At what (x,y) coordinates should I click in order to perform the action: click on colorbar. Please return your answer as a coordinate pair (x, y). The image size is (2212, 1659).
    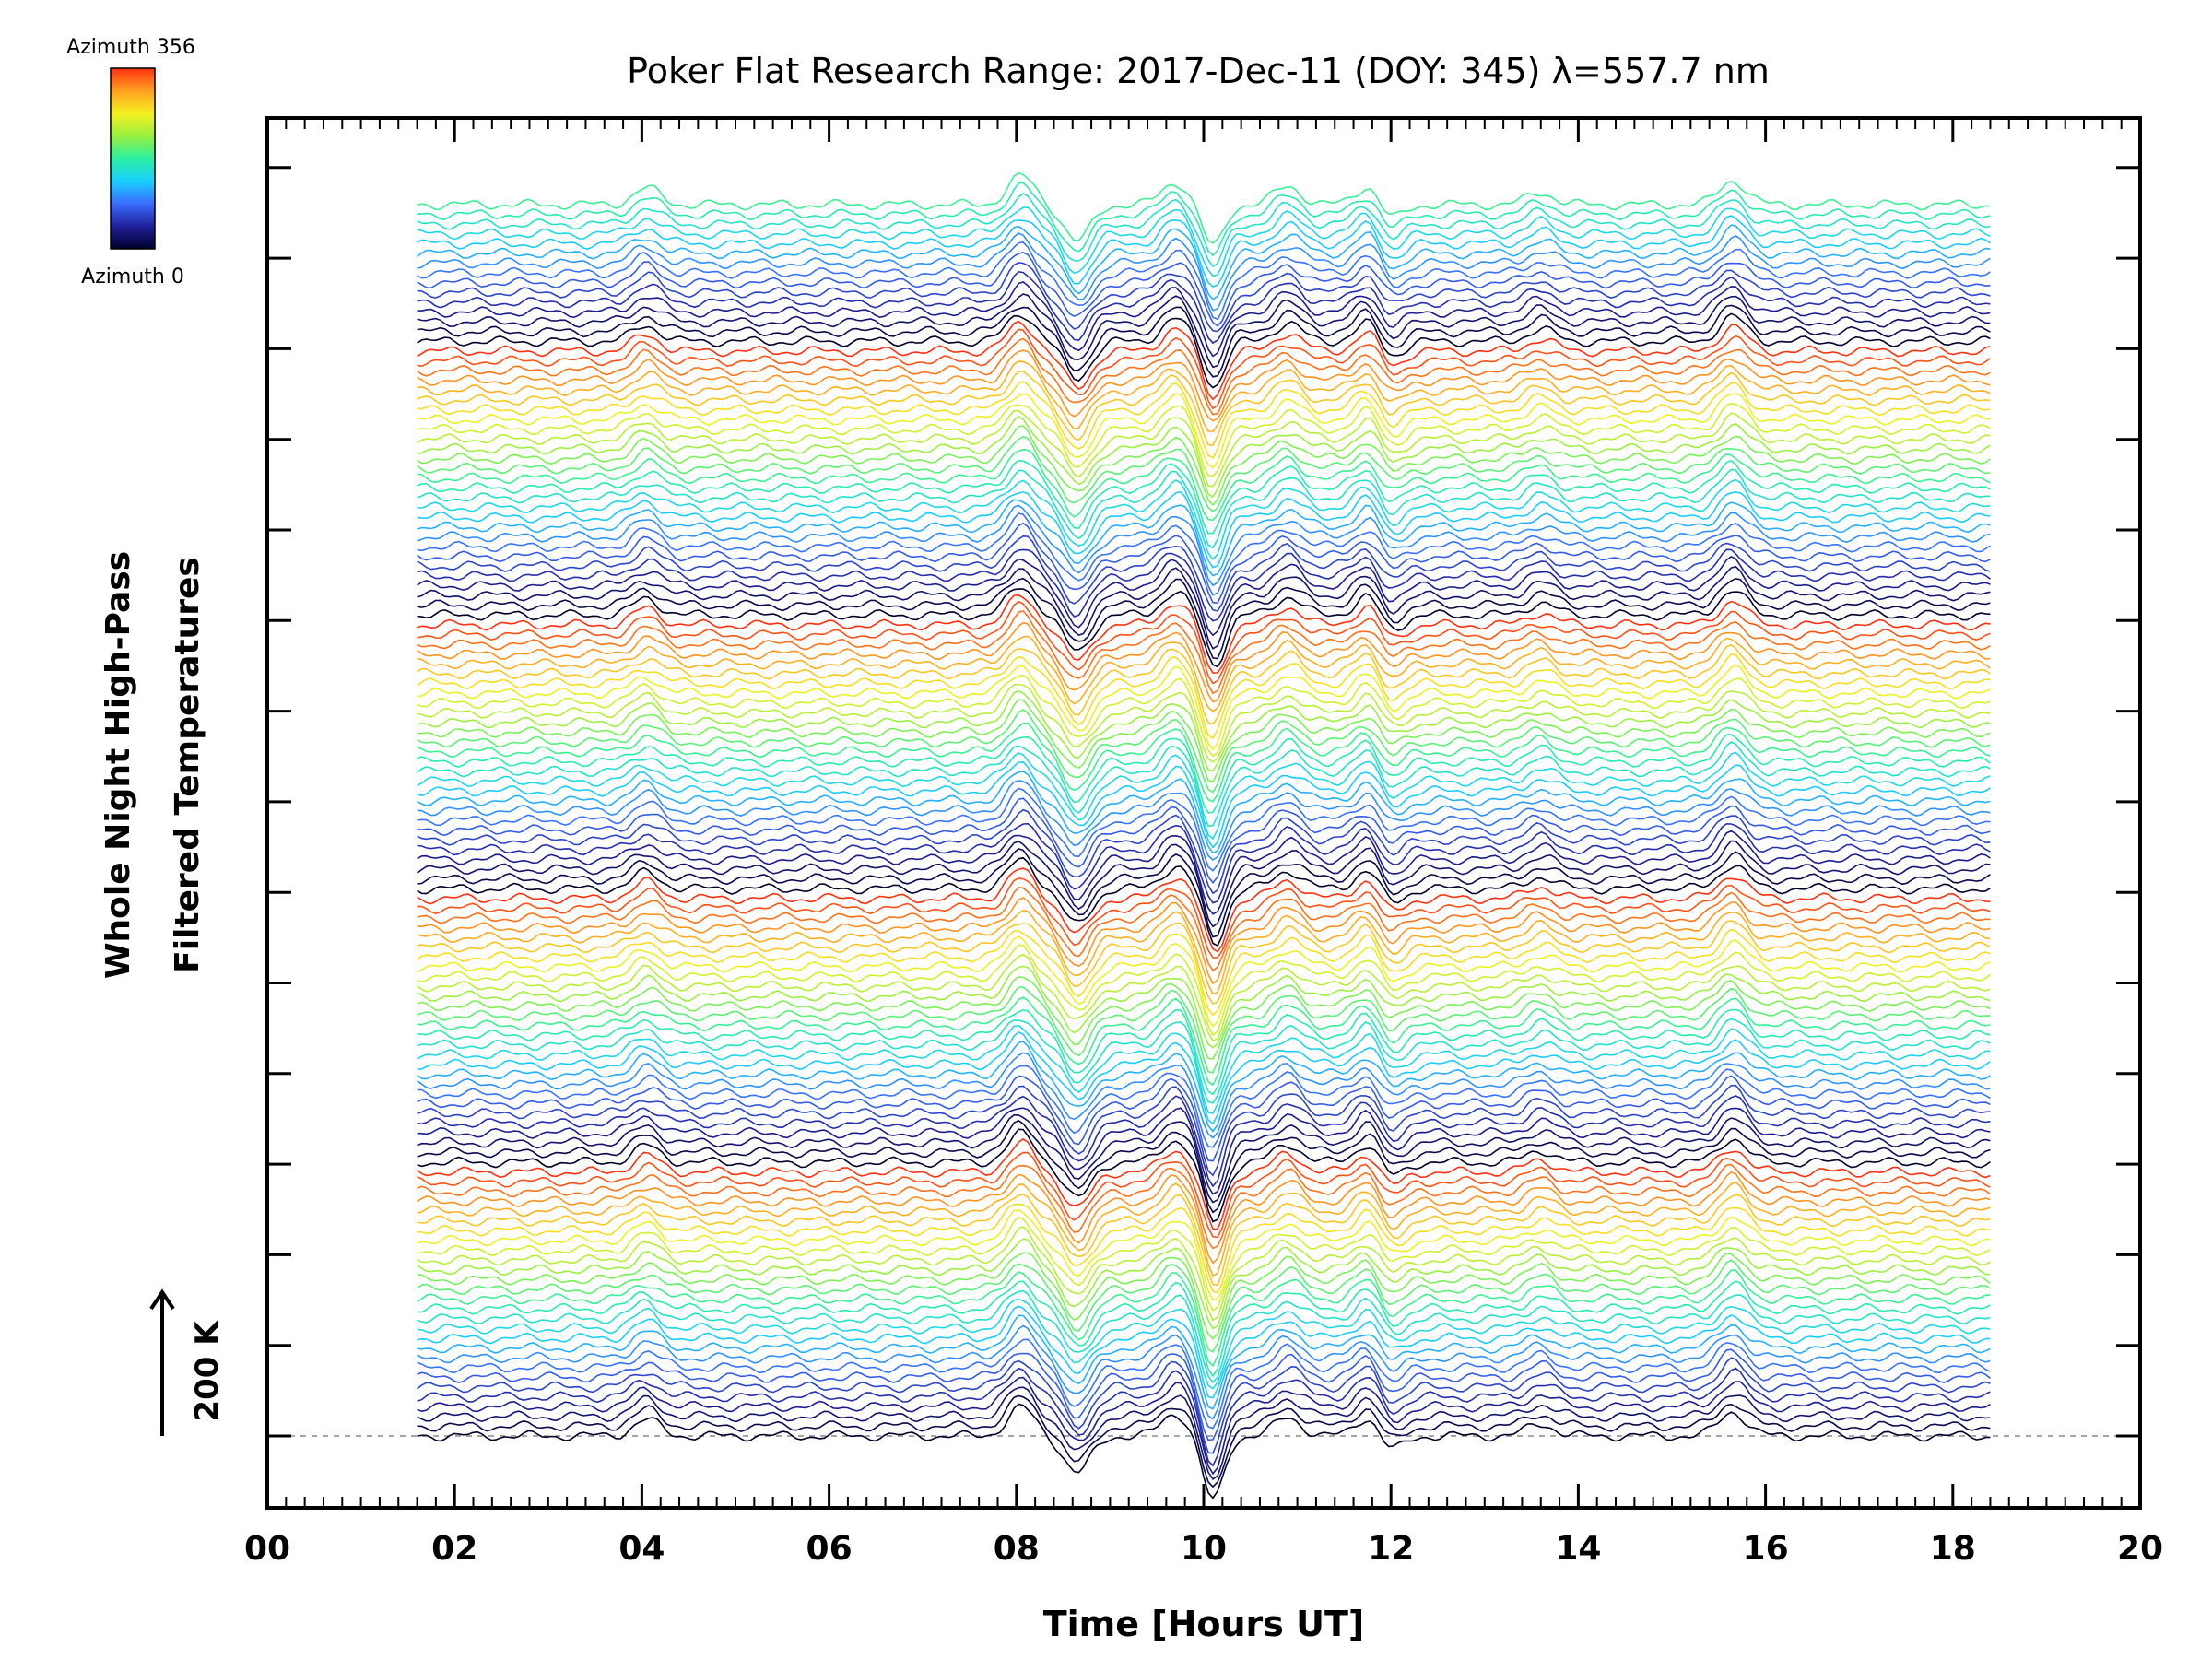
    Looking at the image, I should click on (133, 158).